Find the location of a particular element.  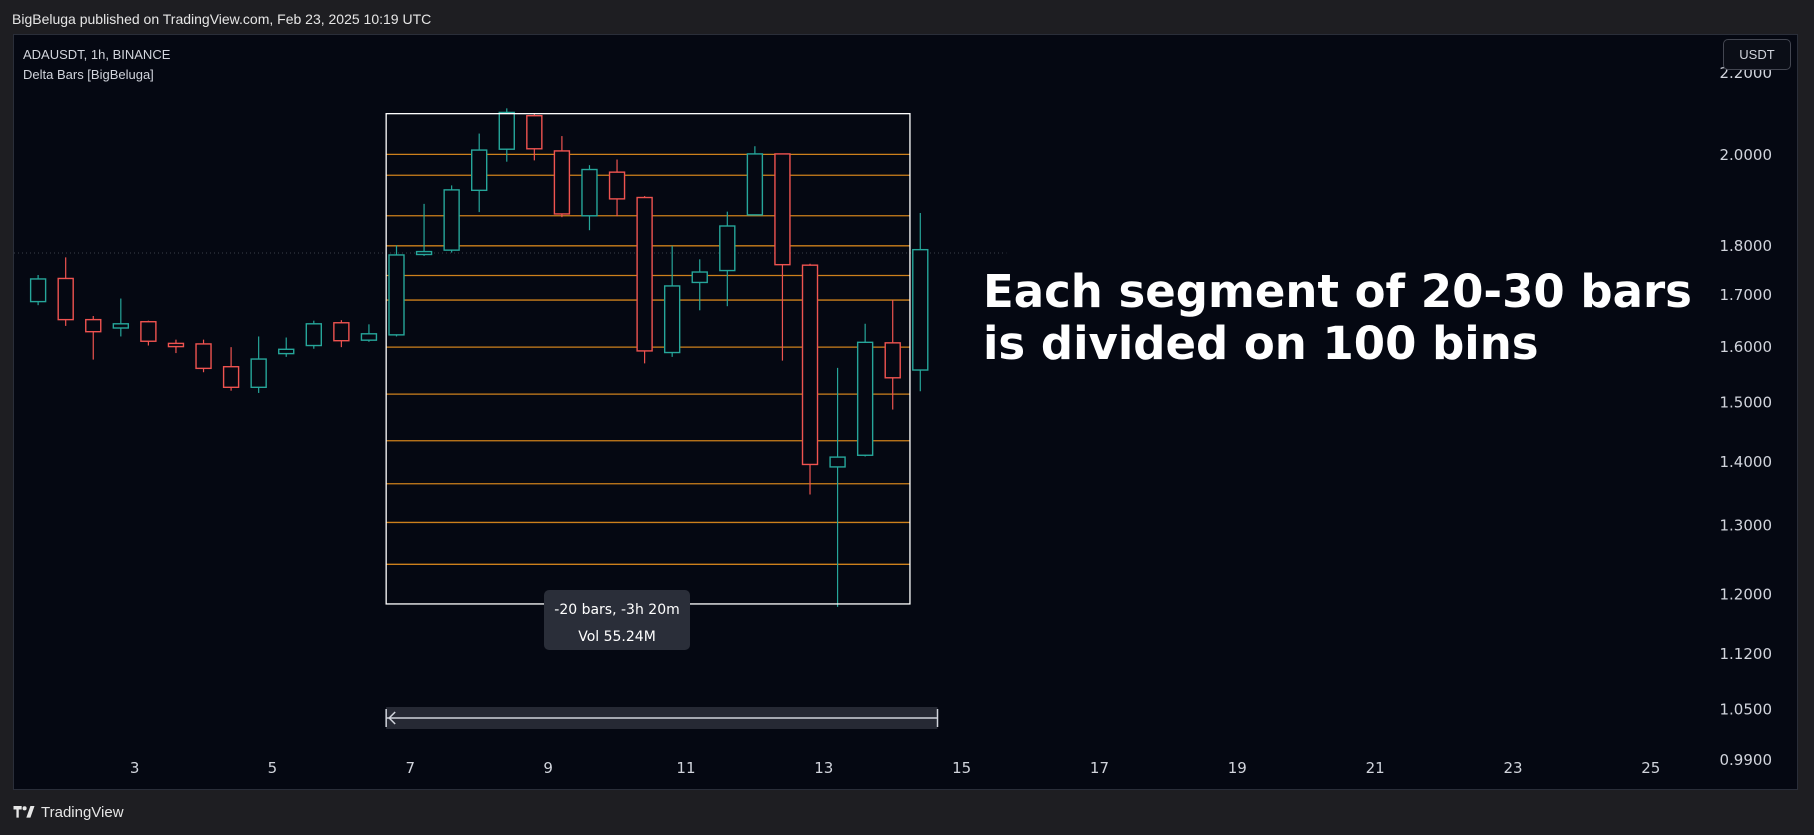

annotation-line-2: is divided on 100 bins is located at coordinates (1261, 343).